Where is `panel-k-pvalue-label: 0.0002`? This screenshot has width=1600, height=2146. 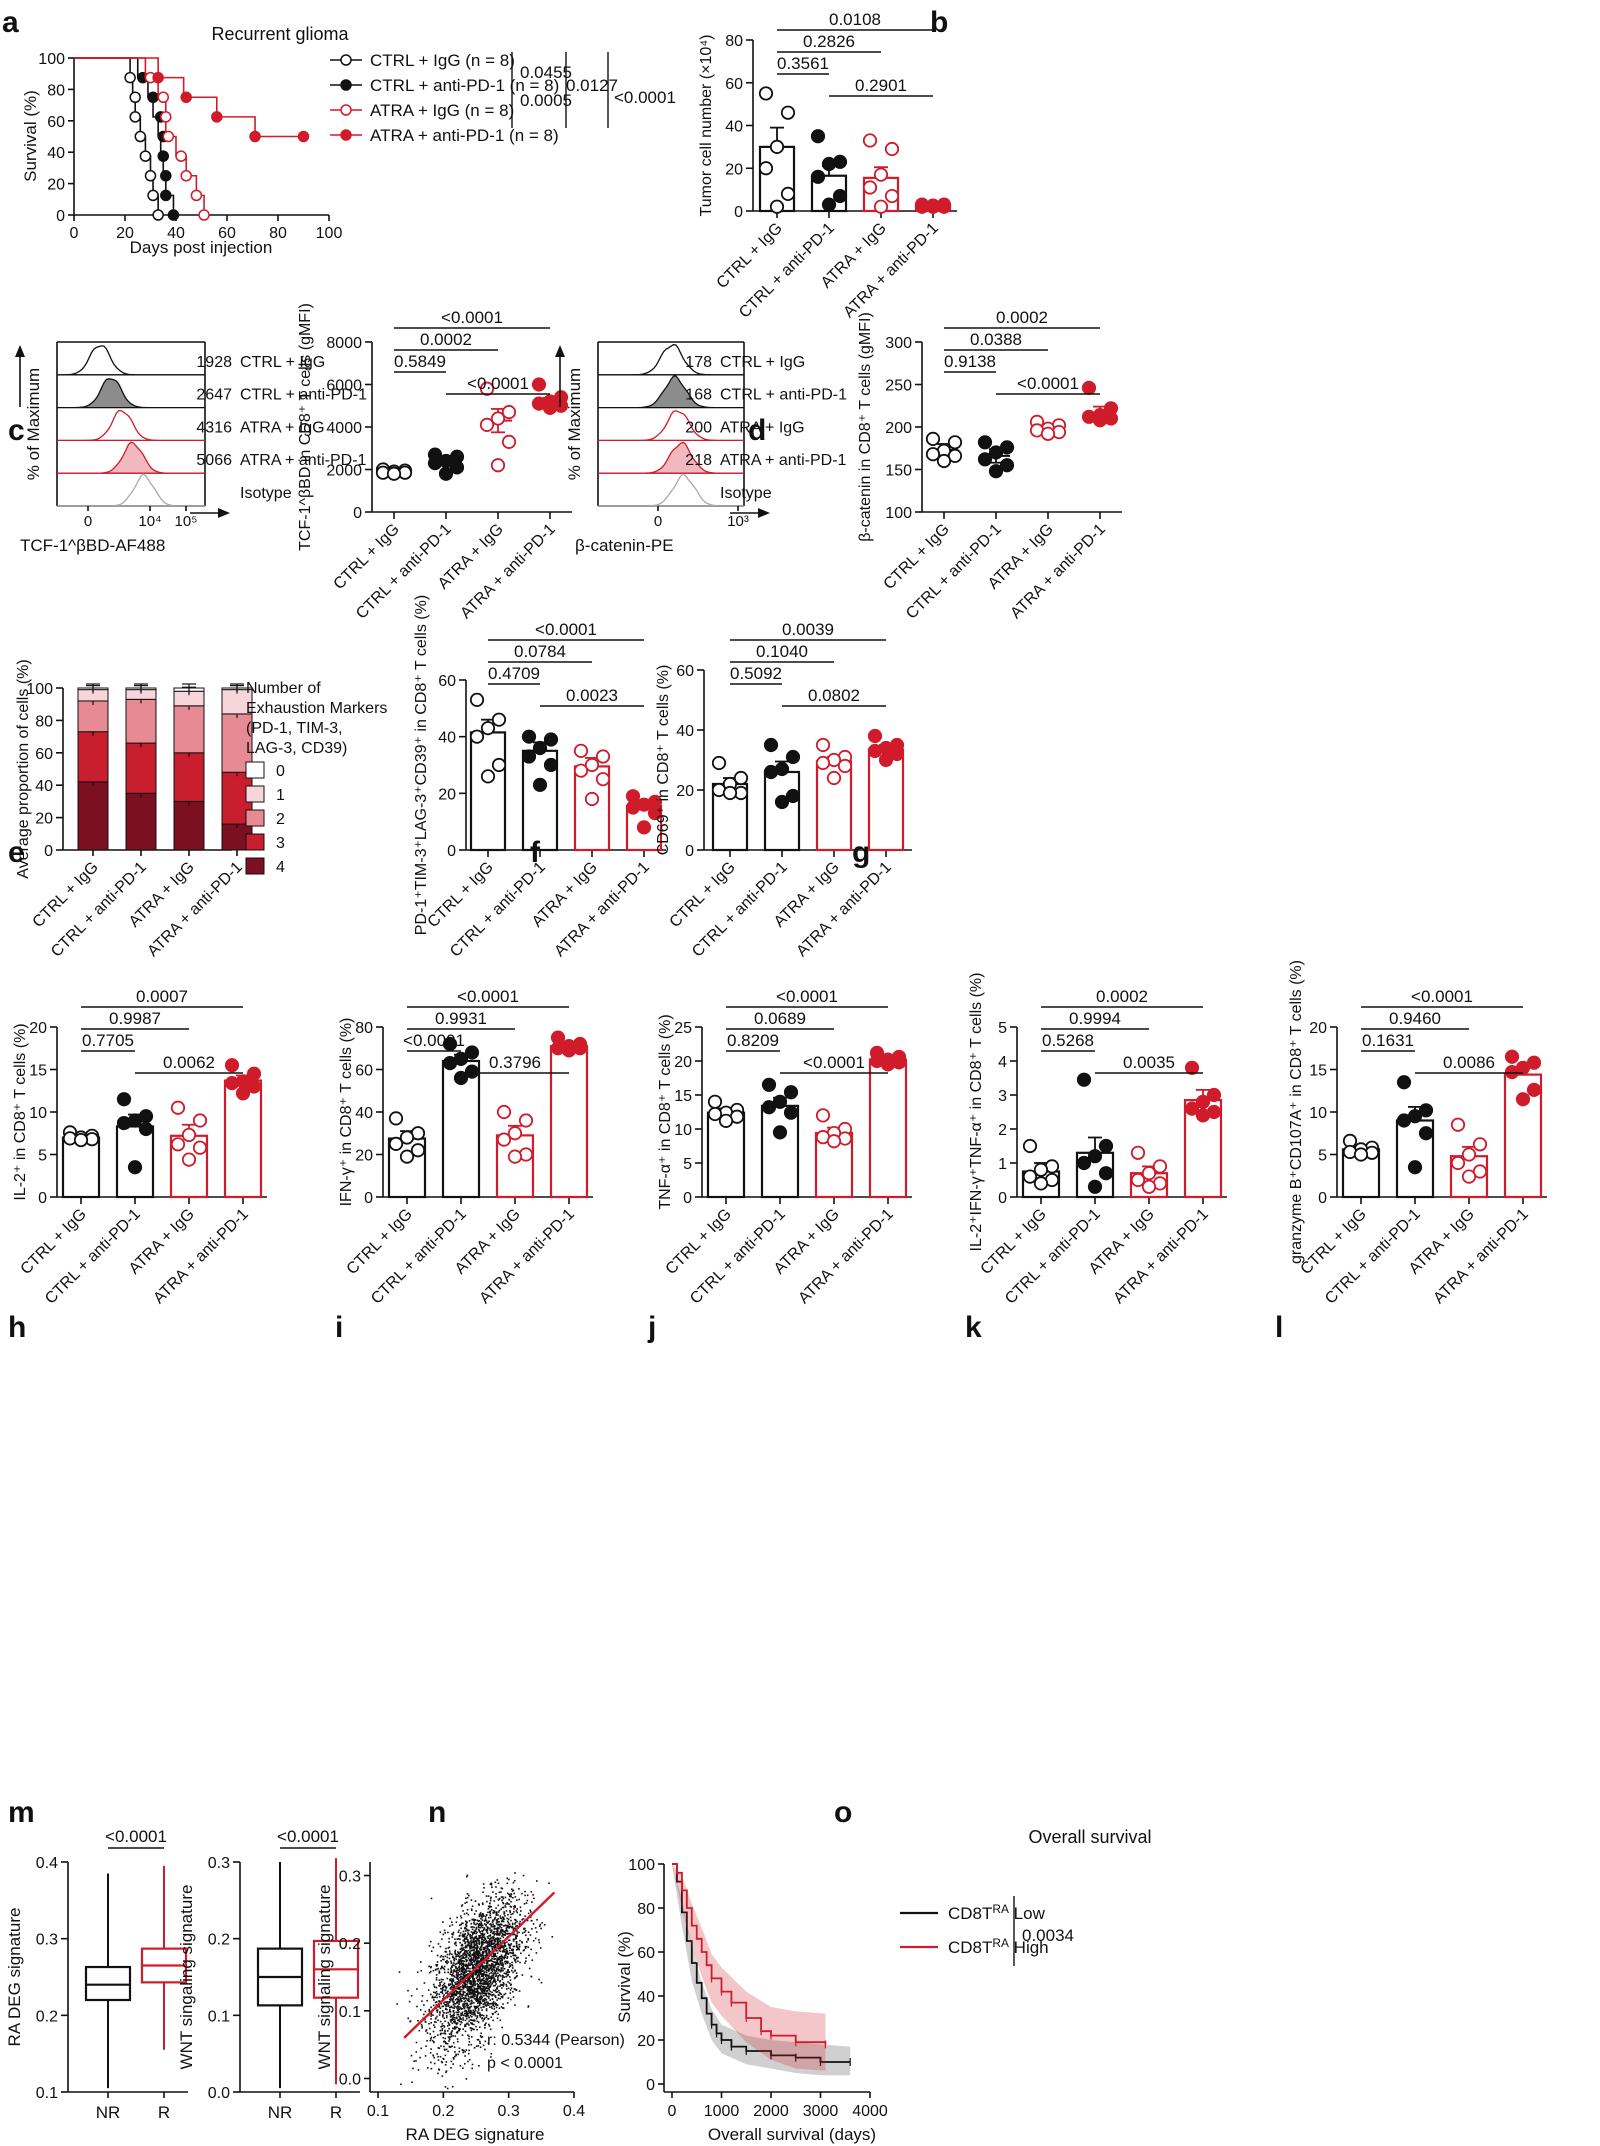
panel-k-pvalue-label: 0.0002 is located at coordinates (1122, 996).